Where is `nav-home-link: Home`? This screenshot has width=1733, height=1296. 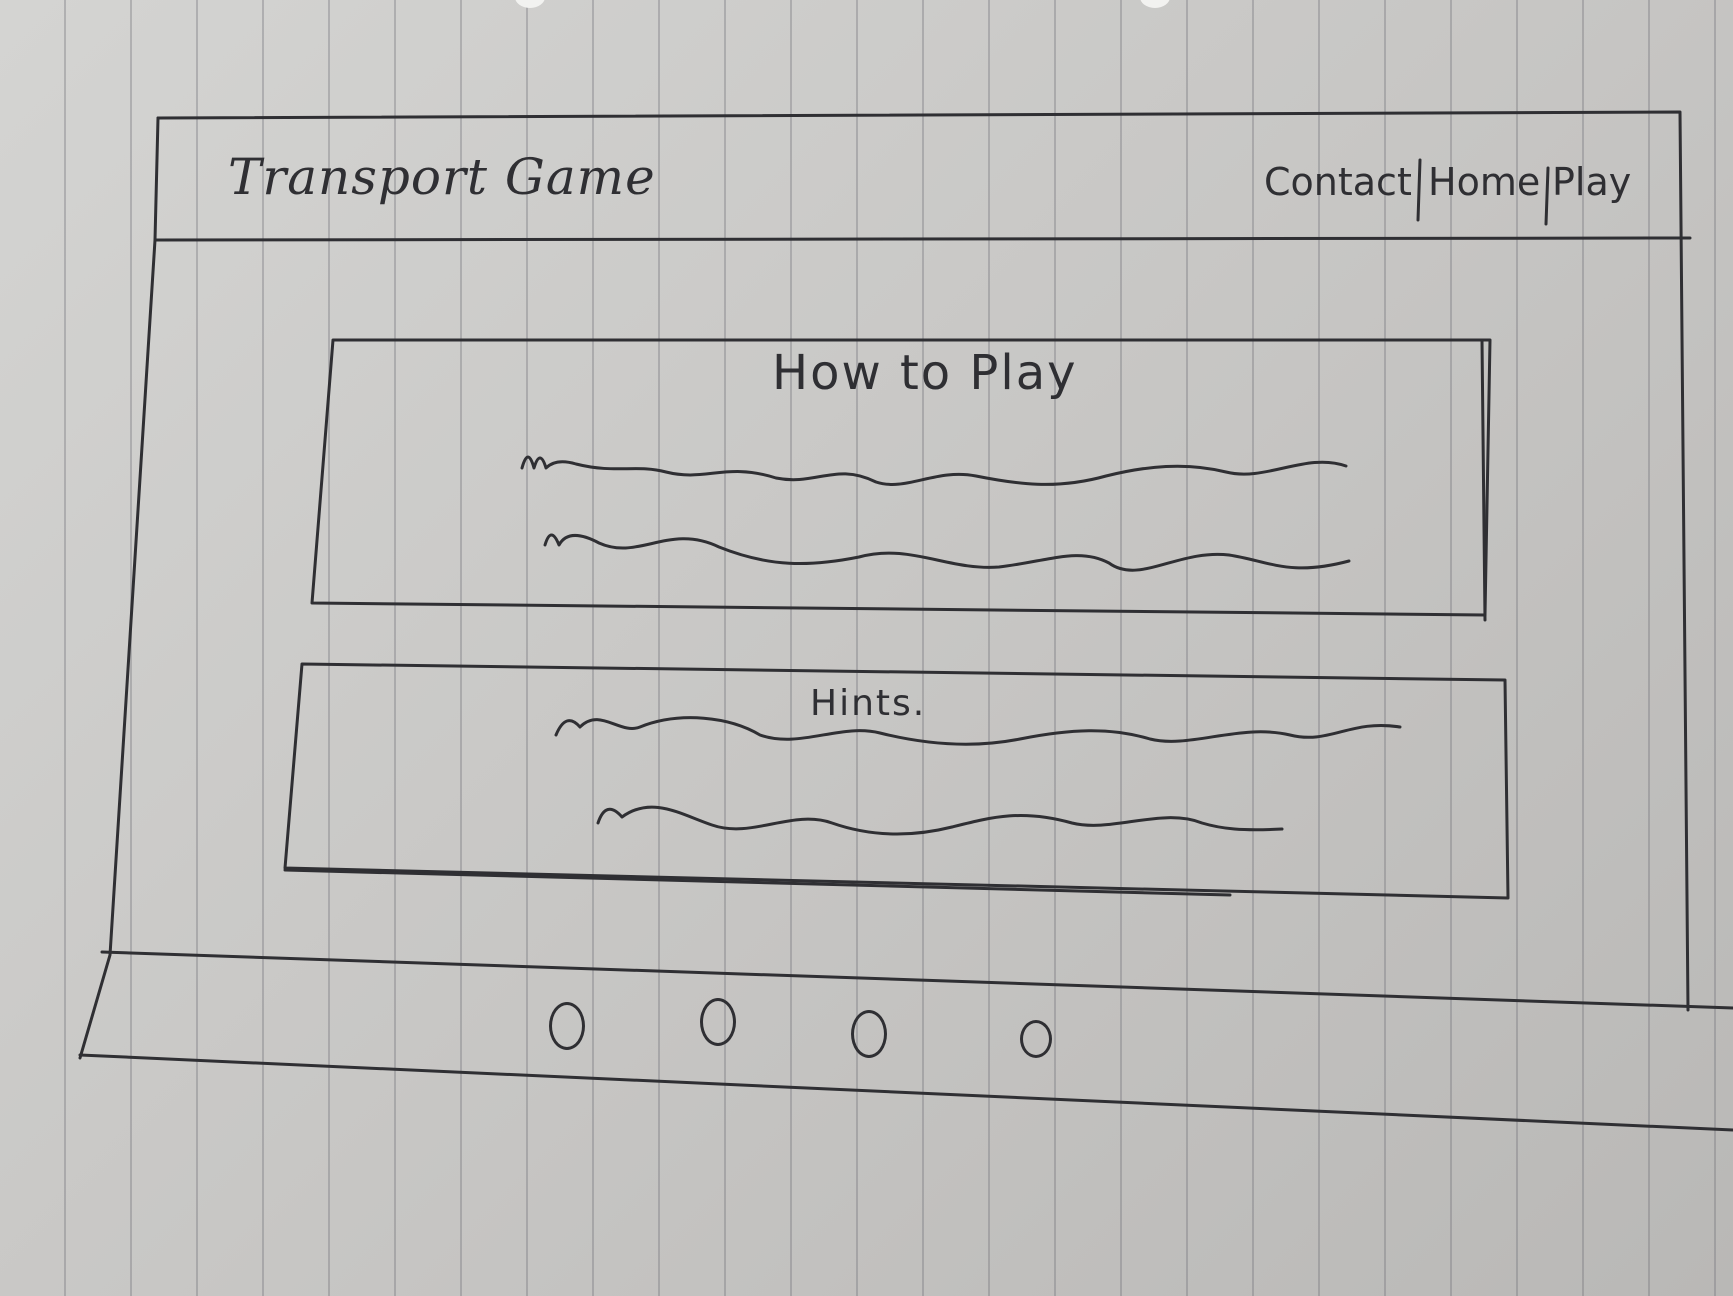
nav-home-link: Home is located at coordinates (1484, 182).